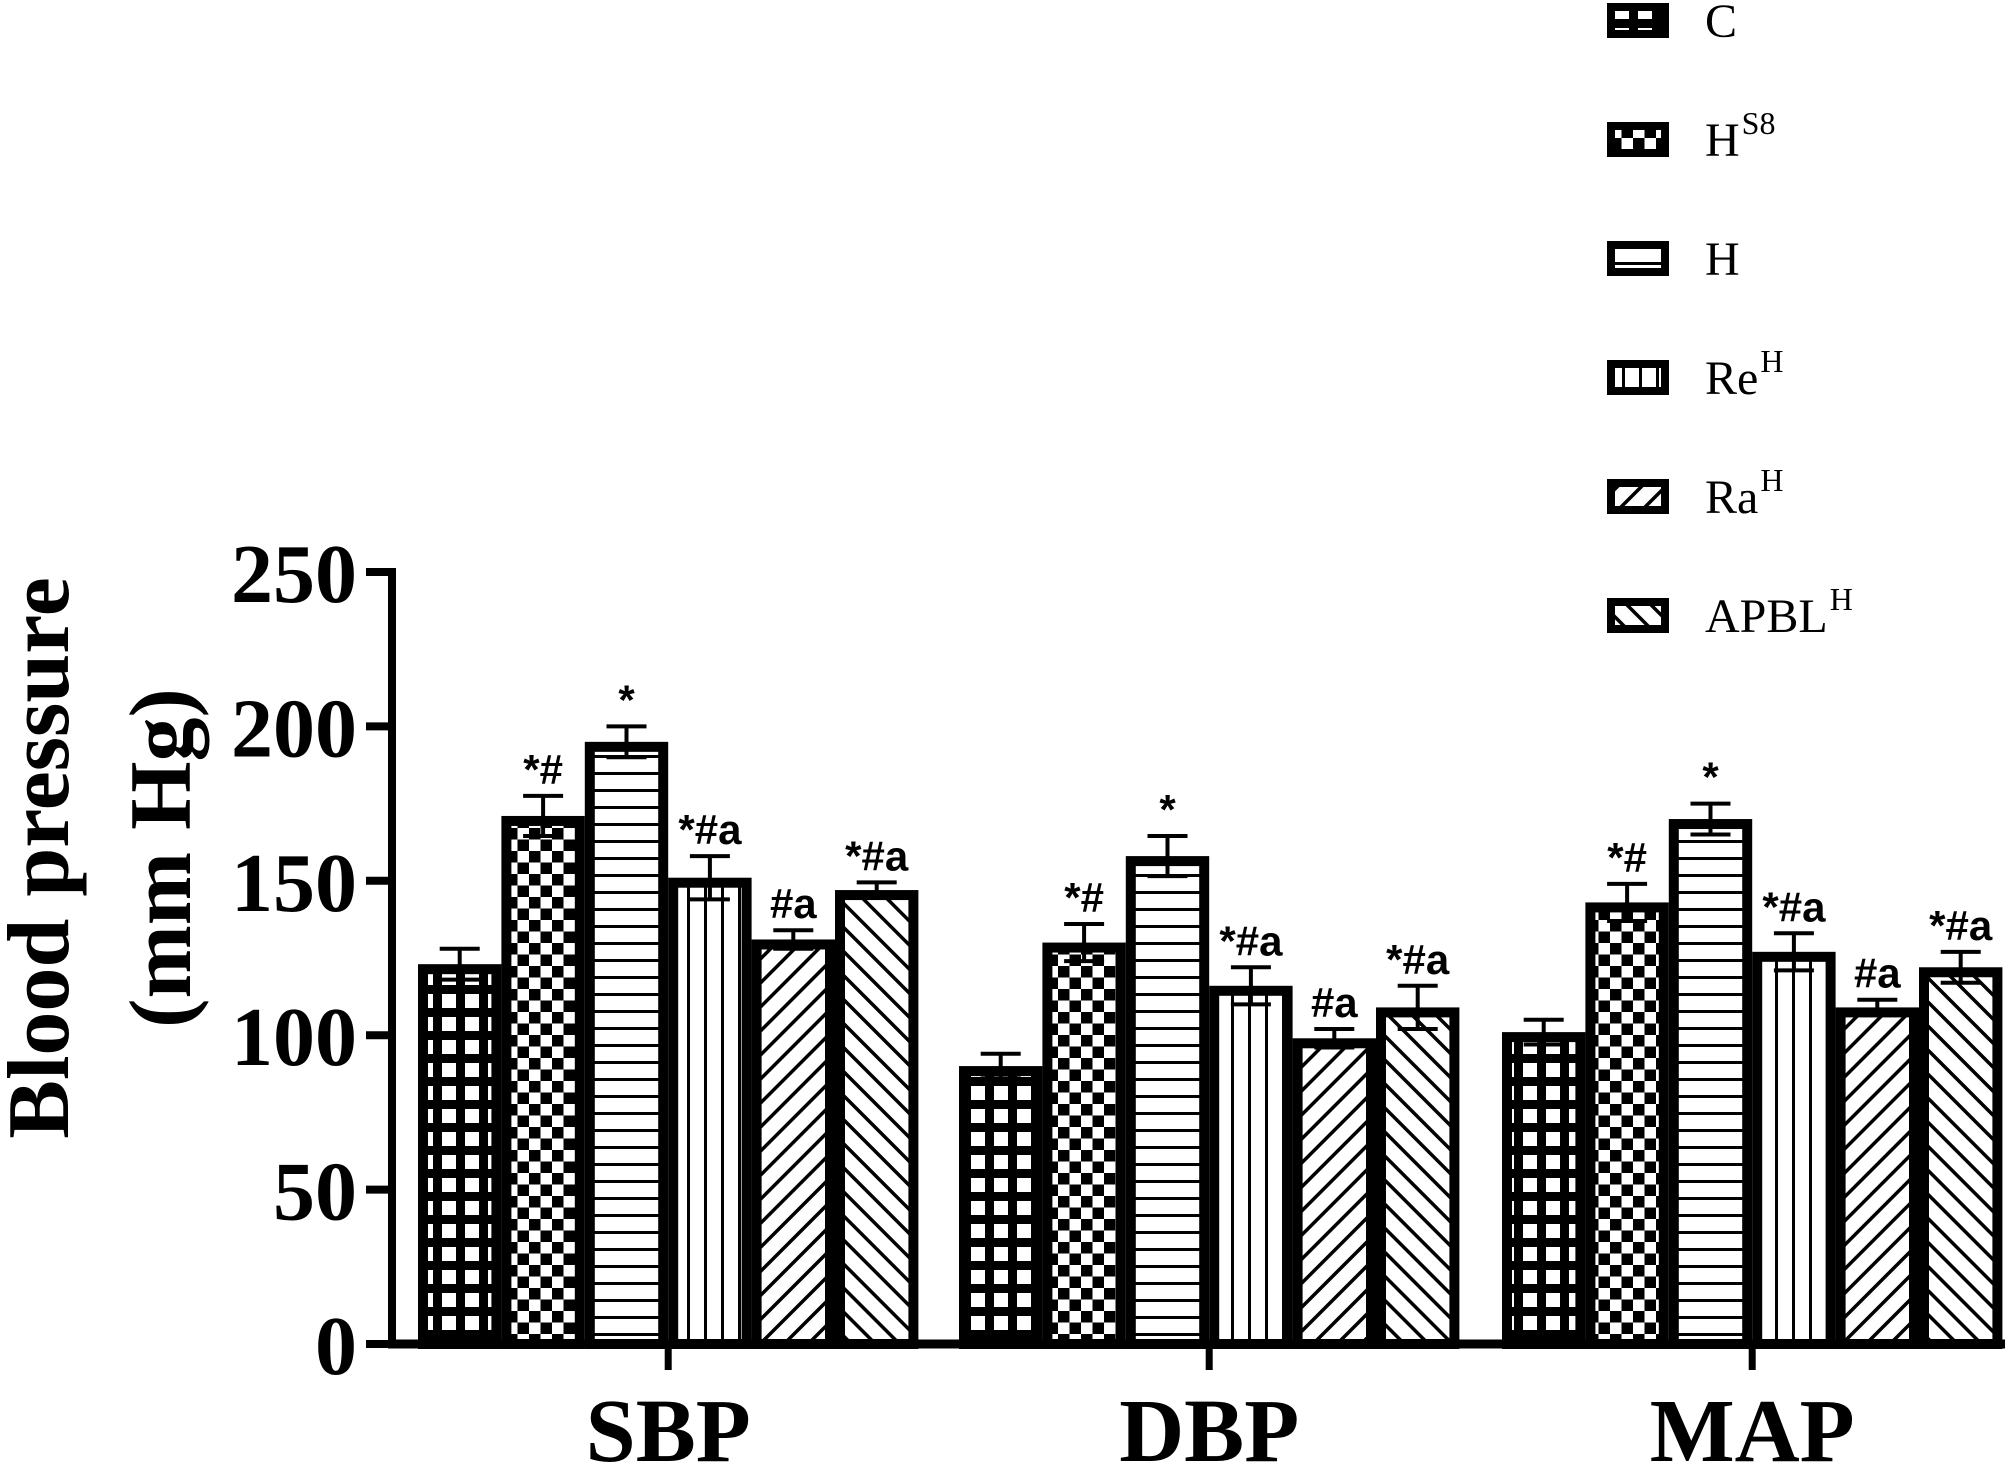  What do you see at coordinates (161, 858) in the screenshot?
I see `y-axis-title-line2: (mm Hg)` at bounding box center [161, 858].